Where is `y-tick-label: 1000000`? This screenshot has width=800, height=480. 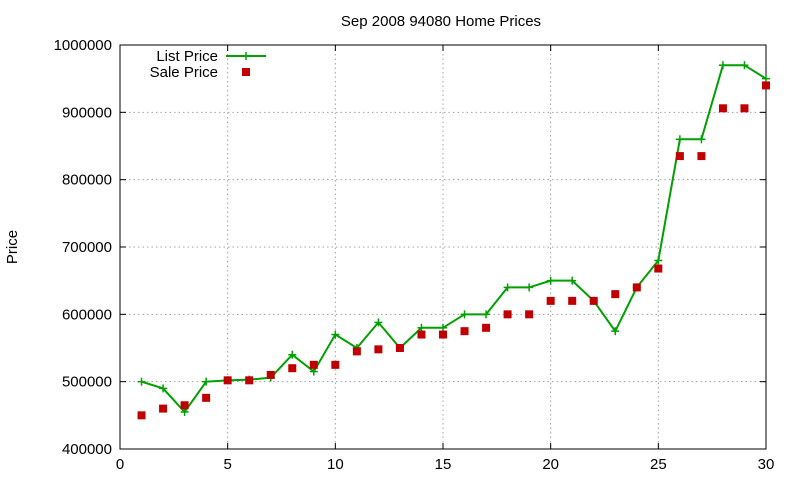 y-tick-label: 1000000 is located at coordinates (83, 45).